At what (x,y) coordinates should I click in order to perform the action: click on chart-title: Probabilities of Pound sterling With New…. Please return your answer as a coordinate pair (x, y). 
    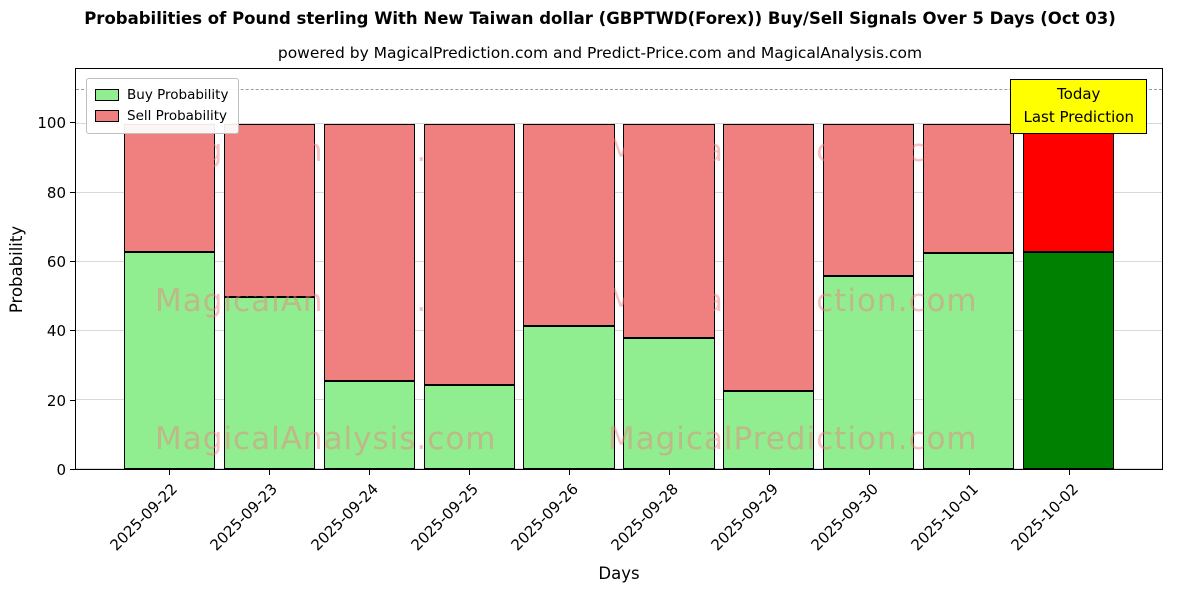
    Looking at the image, I should click on (600, 18).